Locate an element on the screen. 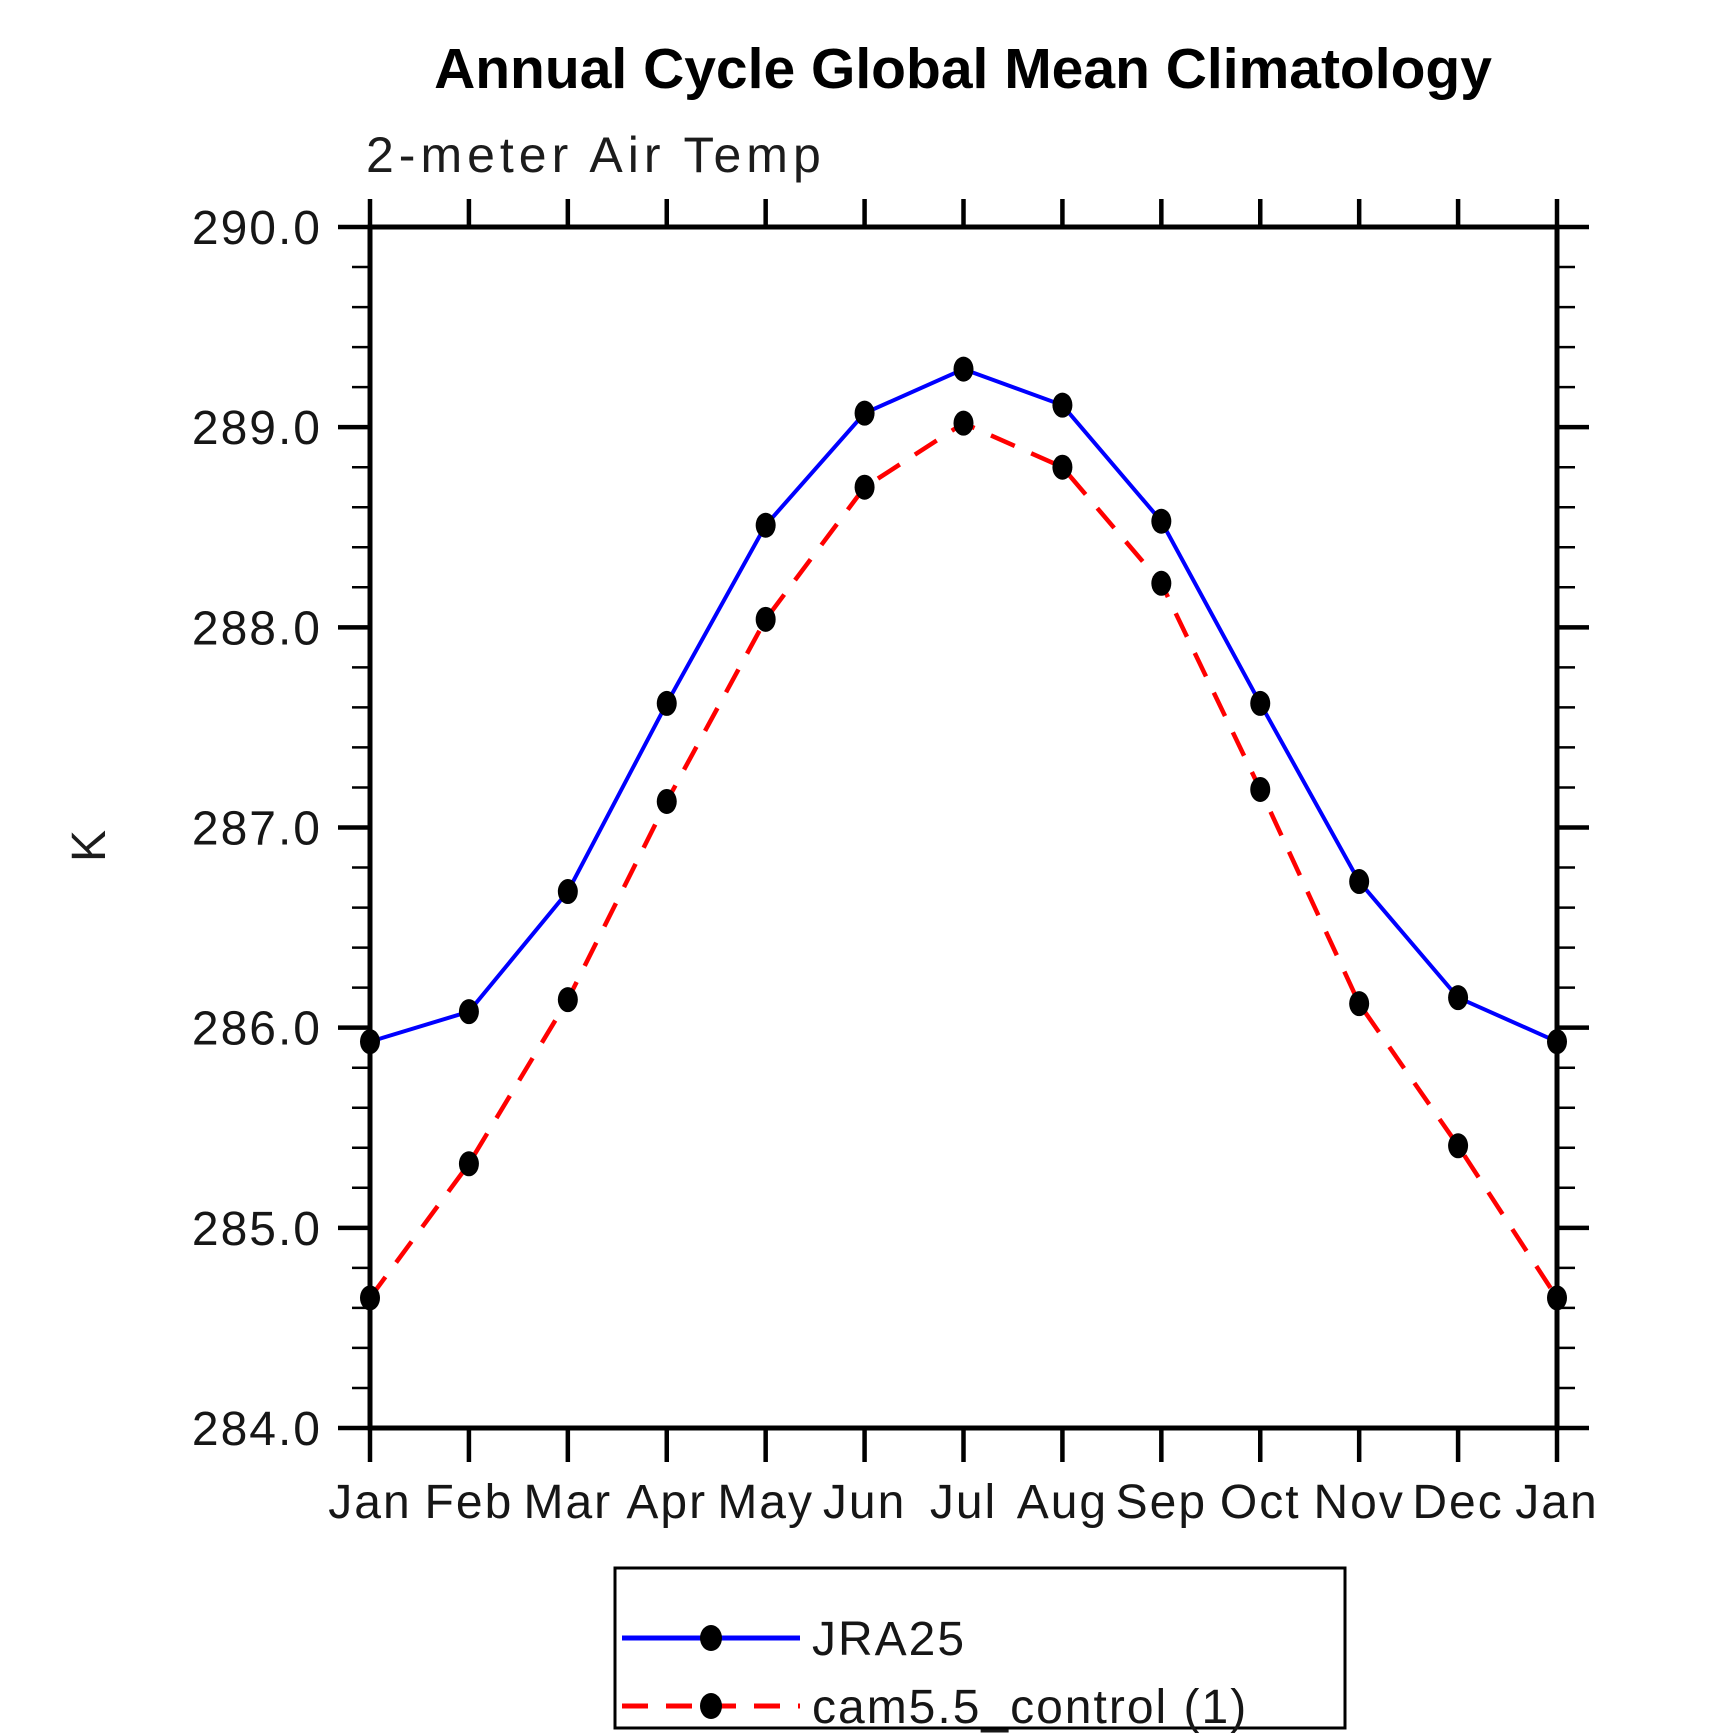  chart-subtitle: 2-meter Air Temp is located at coordinates (596, 155).